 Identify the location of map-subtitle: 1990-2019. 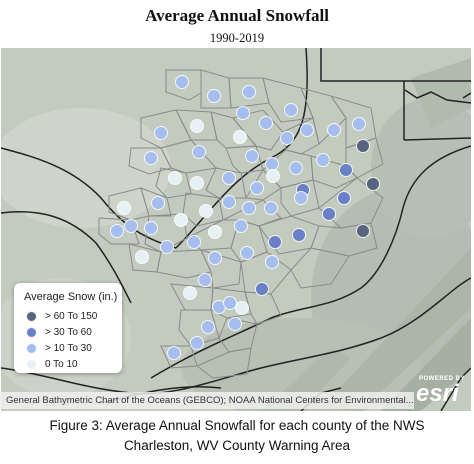
(237, 38).